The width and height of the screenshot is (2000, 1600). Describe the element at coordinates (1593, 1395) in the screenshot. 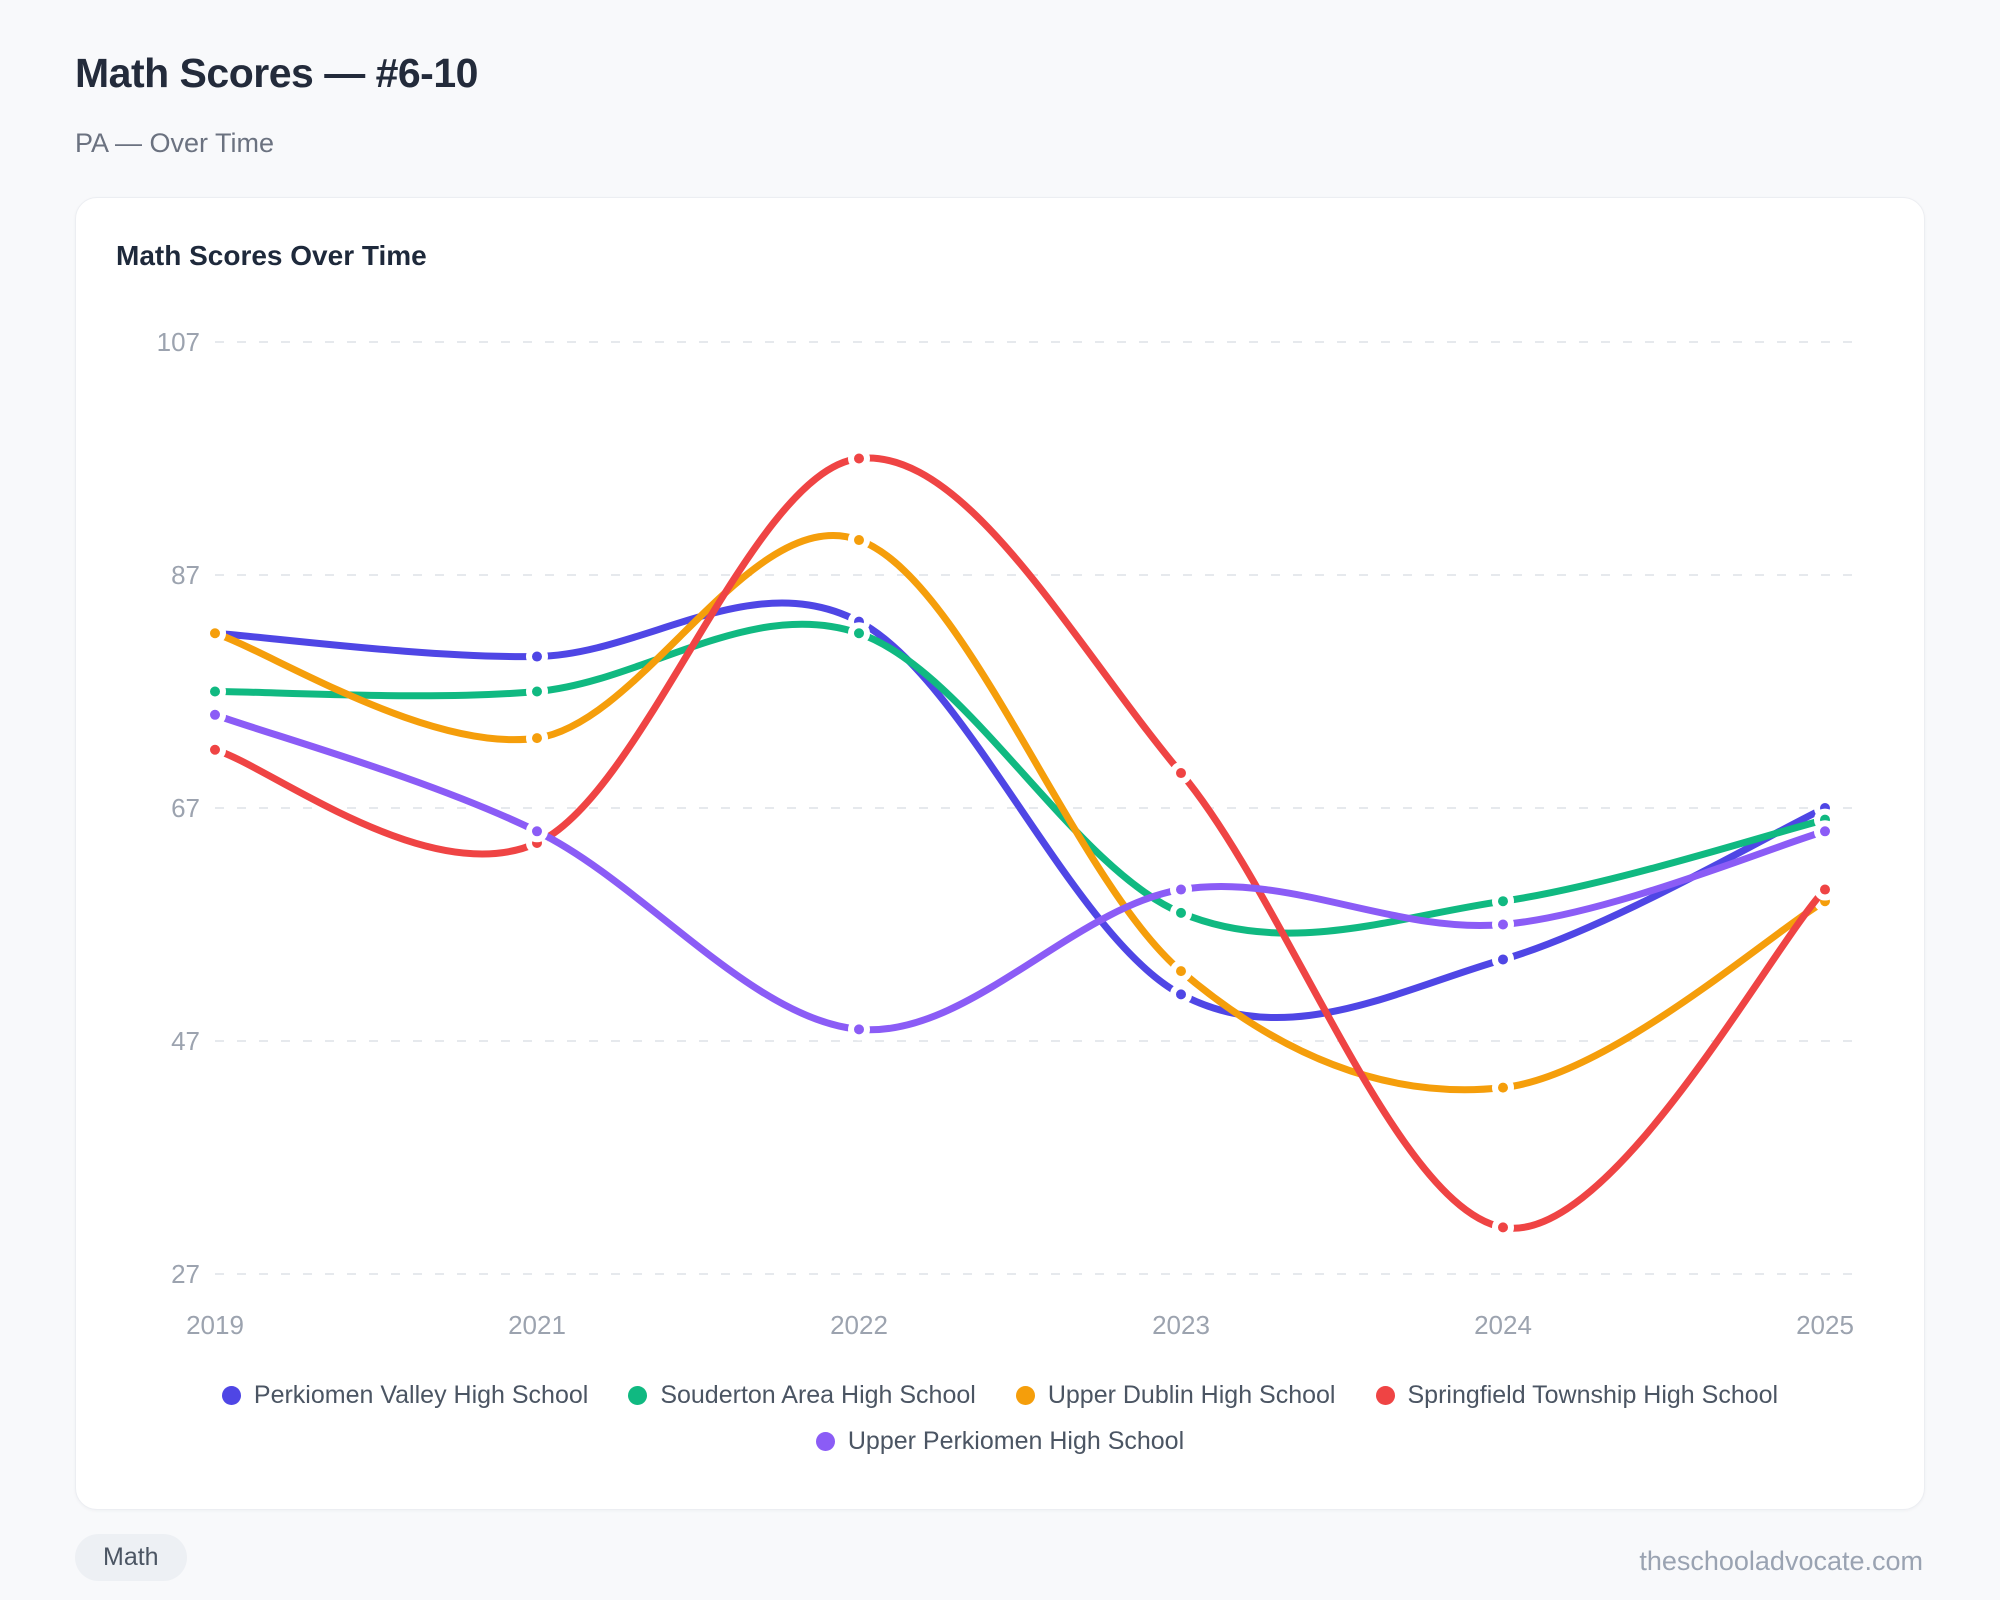

I see `legend-label: Springfield Township High School` at that location.